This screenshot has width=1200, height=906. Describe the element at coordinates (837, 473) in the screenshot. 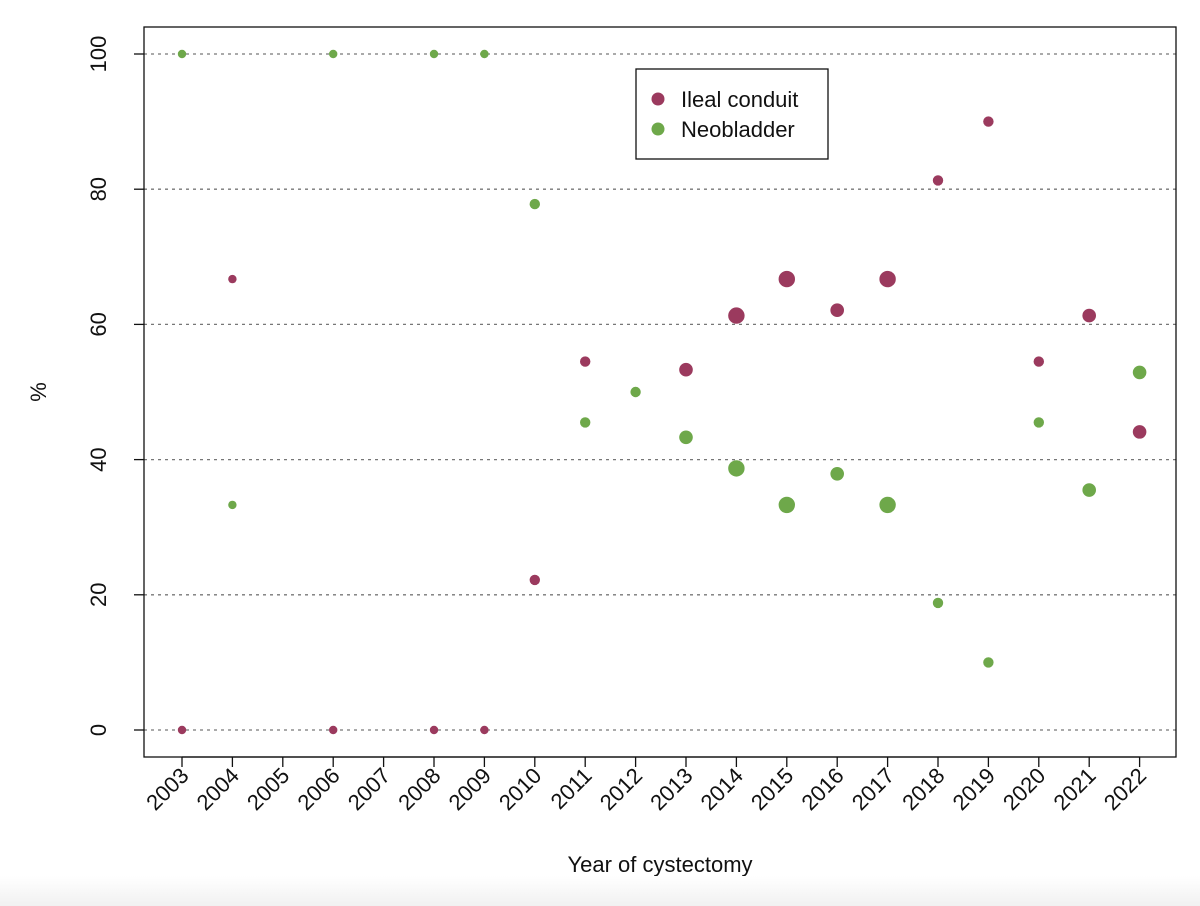

I see `point-neobladder-2016` at that location.